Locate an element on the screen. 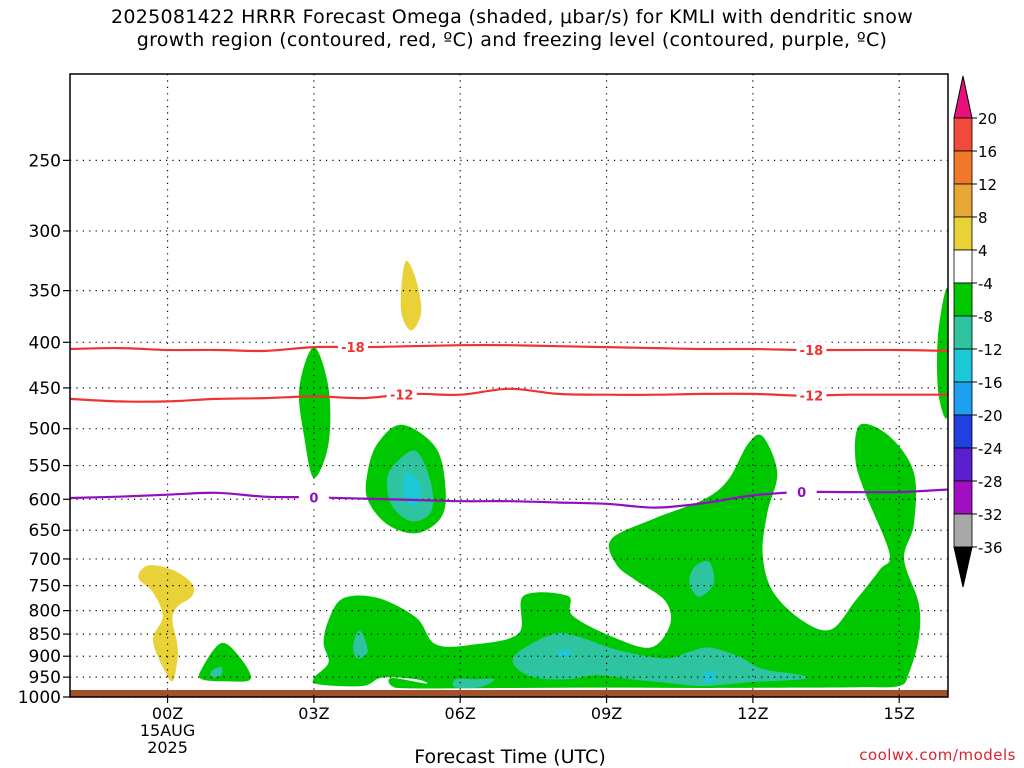 The height and width of the screenshot is (768, 1024). colorbar-bottom-arrow is located at coordinates (963, 567).